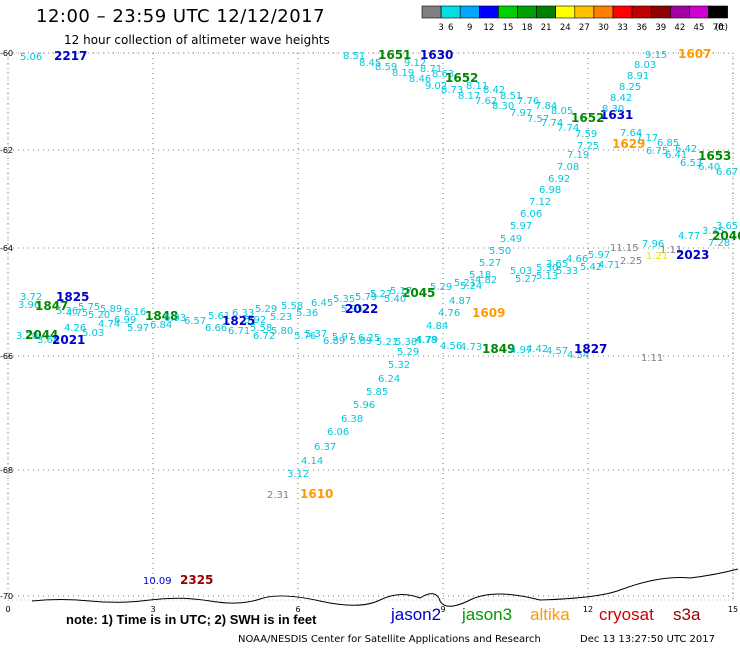  I want to click on legend-label: 33, so click(622, 28).